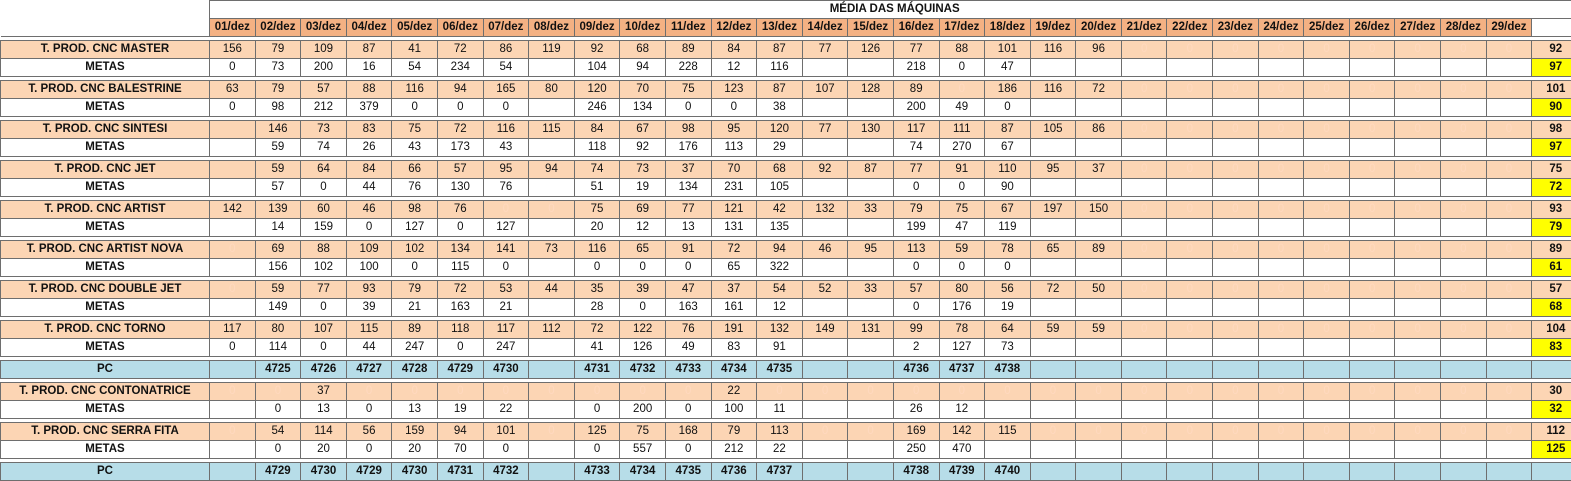  I want to click on production-cell: 42, so click(780, 210).